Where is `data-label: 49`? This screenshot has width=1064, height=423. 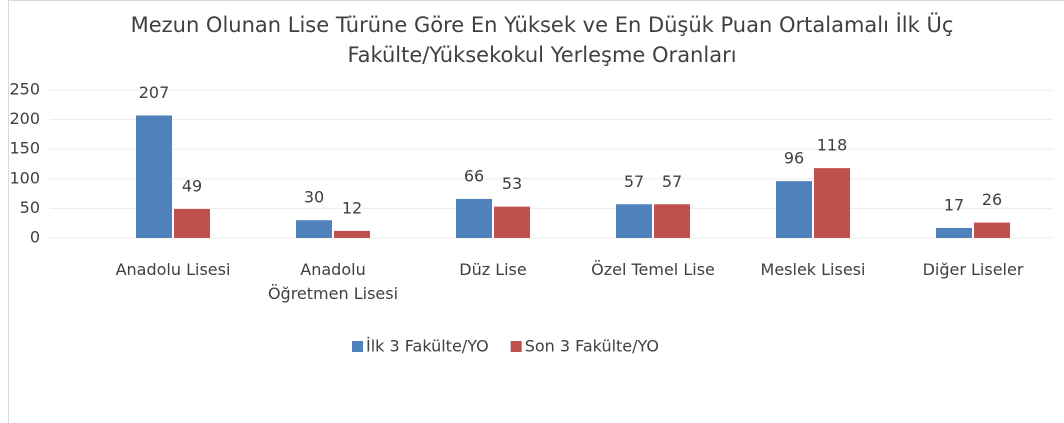 data-label: 49 is located at coordinates (192, 185).